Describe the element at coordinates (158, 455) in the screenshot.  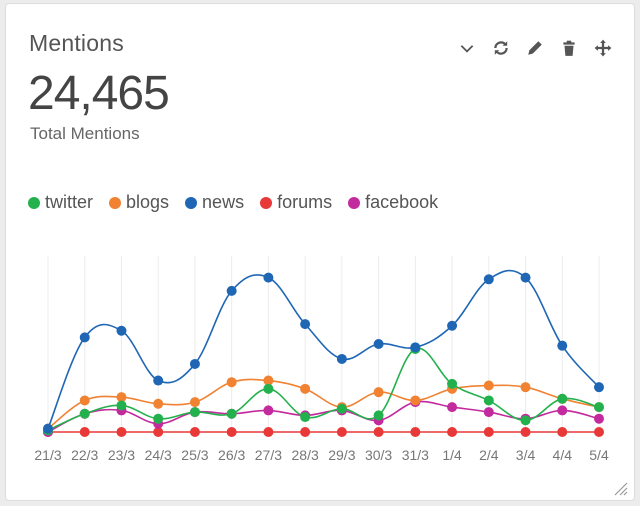
I see `x-tick-label: 24/3` at that location.